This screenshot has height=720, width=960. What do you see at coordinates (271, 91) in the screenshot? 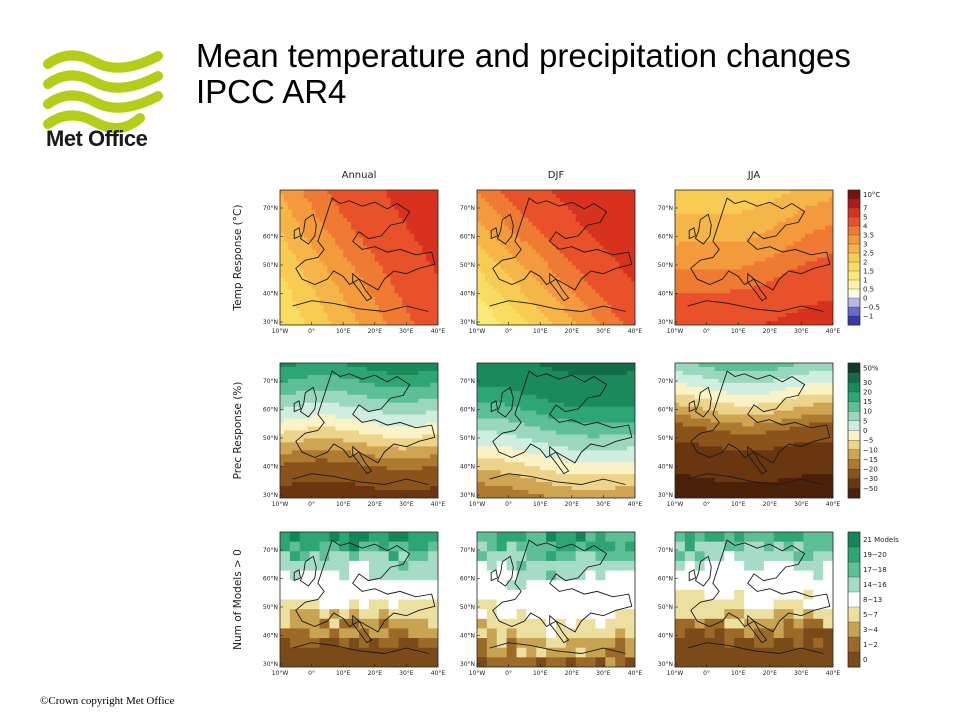
I see `title-line-2: IPCC AR4` at bounding box center [271, 91].